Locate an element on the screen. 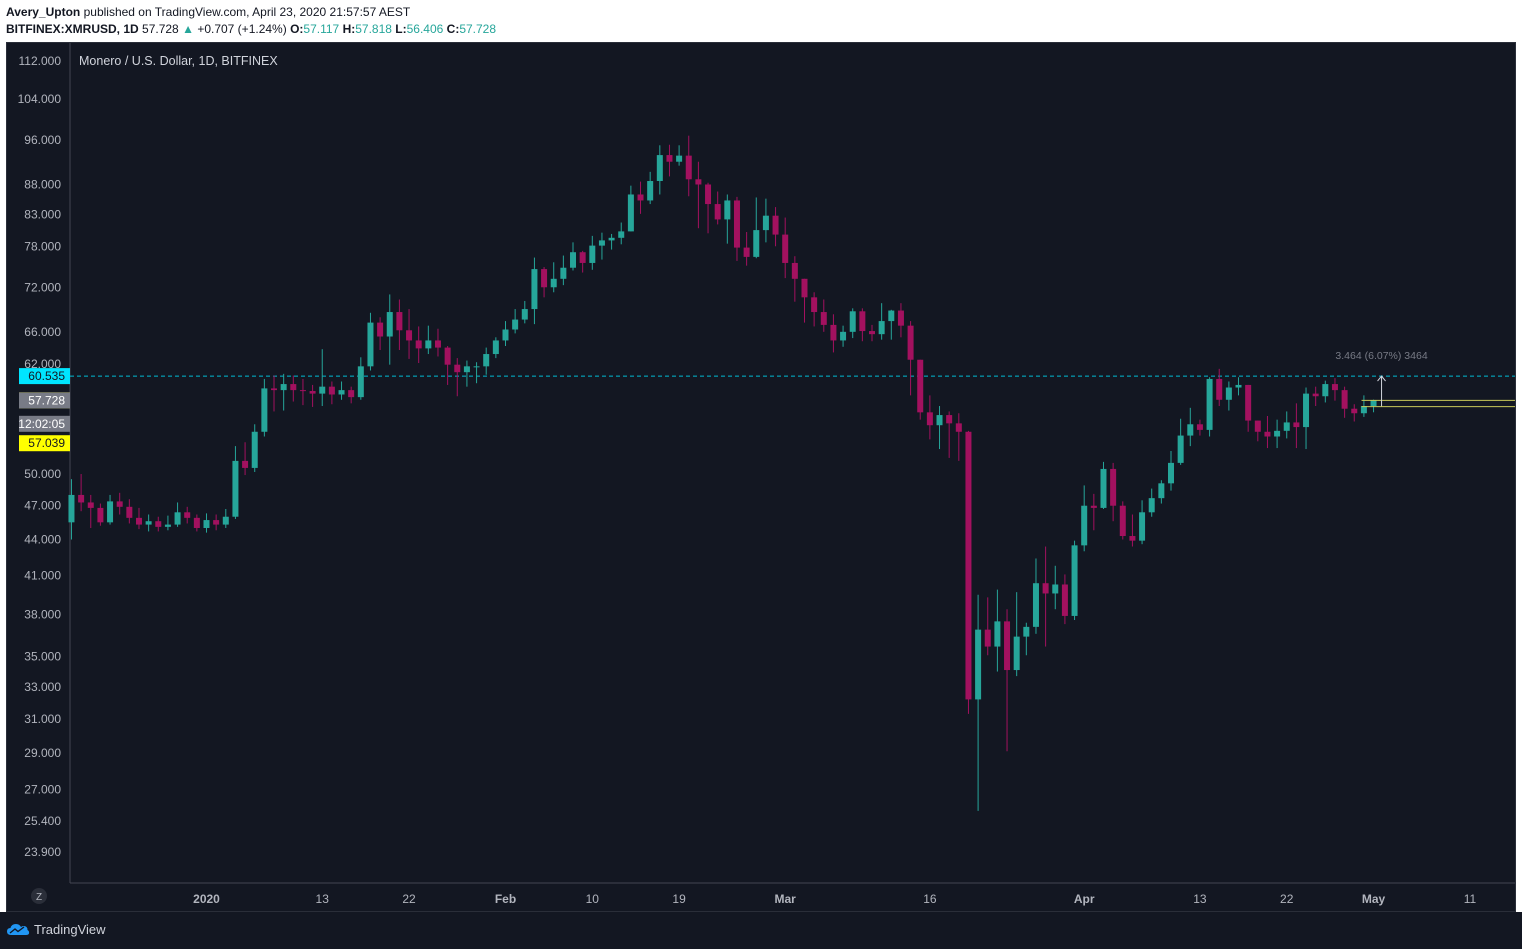 The image size is (1522, 949). y-tick-label: 112.000 is located at coordinates (40, 61).